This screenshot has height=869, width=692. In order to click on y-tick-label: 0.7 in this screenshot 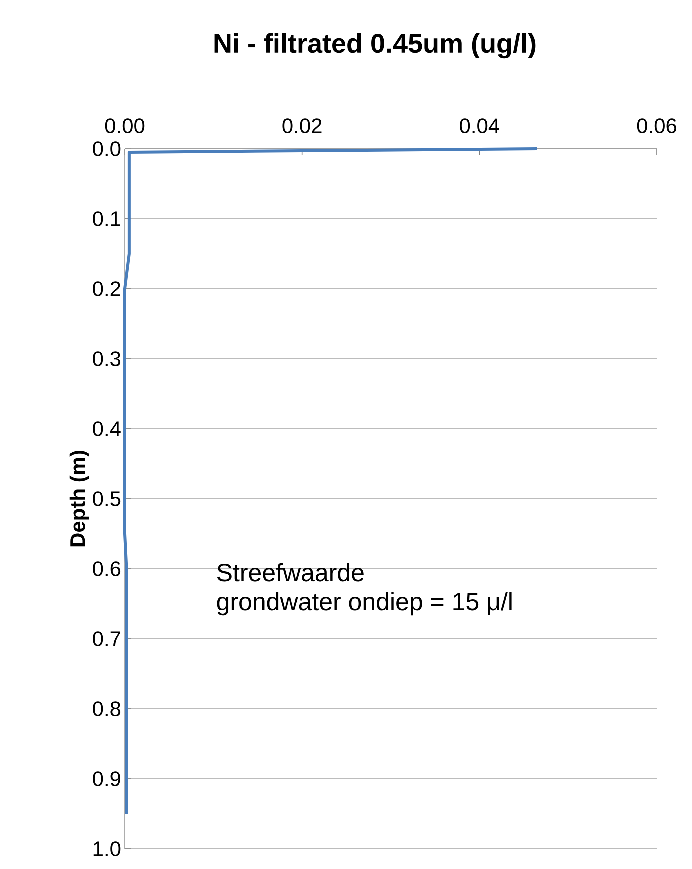, I will do `click(106, 639)`.